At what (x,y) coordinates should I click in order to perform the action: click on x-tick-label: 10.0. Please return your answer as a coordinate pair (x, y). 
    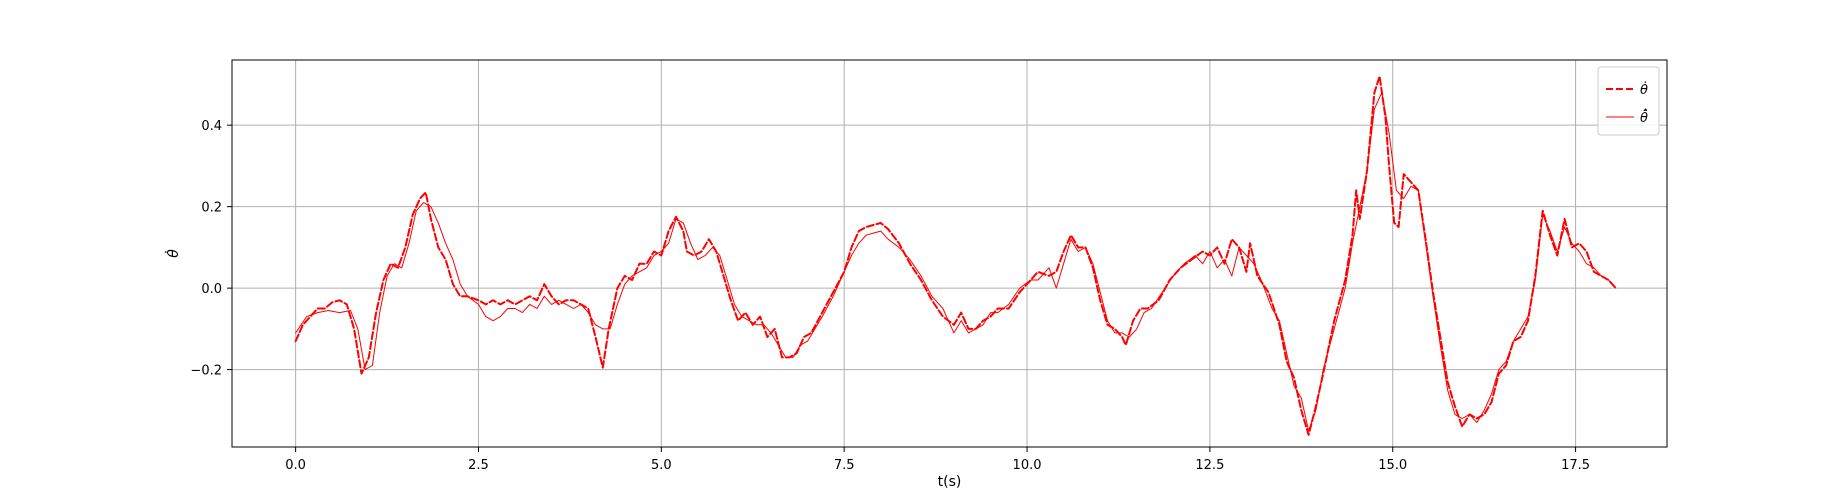
    Looking at the image, I should click on (1027, 465).